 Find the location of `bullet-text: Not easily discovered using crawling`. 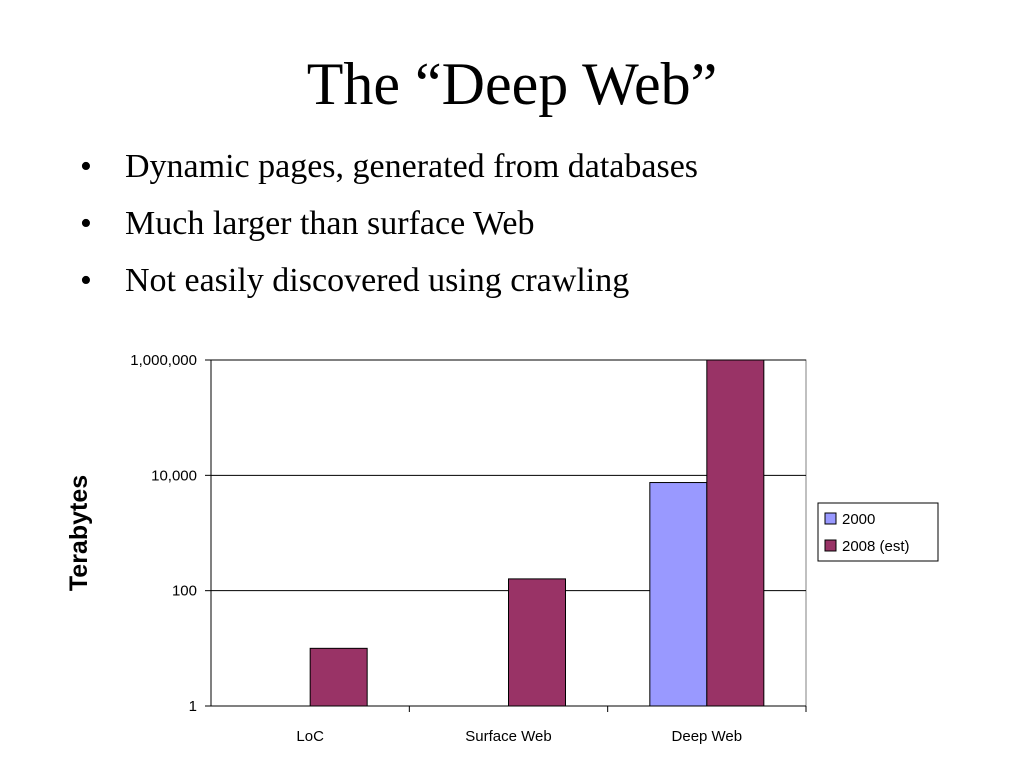

bullet-text: Not easily discovered using crawling is located at coordinates (377, 280).